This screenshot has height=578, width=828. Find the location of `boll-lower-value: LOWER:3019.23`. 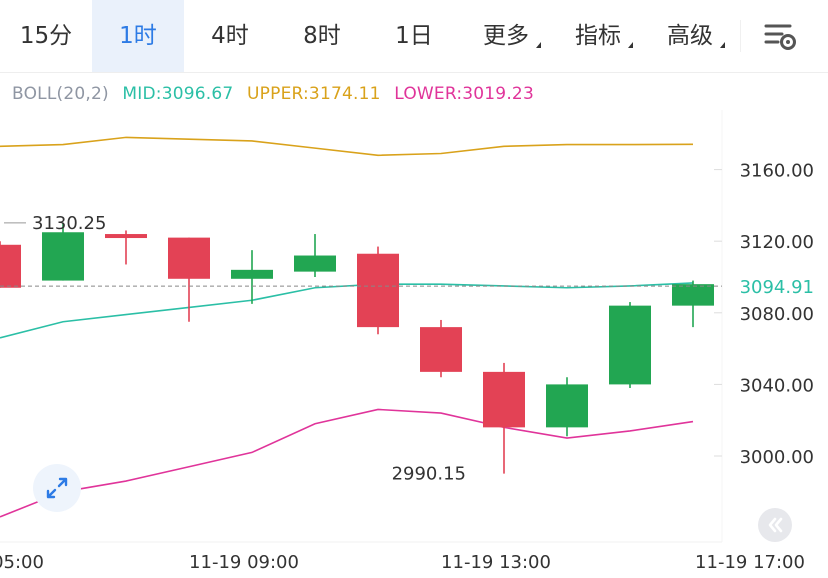

boll-lower-value: LOWER:3019.23 is located at coordinates (464, 94).